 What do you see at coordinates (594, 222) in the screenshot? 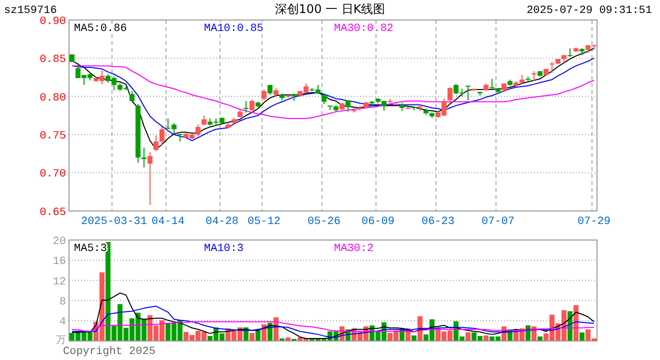
I see `x-tick-label: 07-29` at bounding box center [594, 222].